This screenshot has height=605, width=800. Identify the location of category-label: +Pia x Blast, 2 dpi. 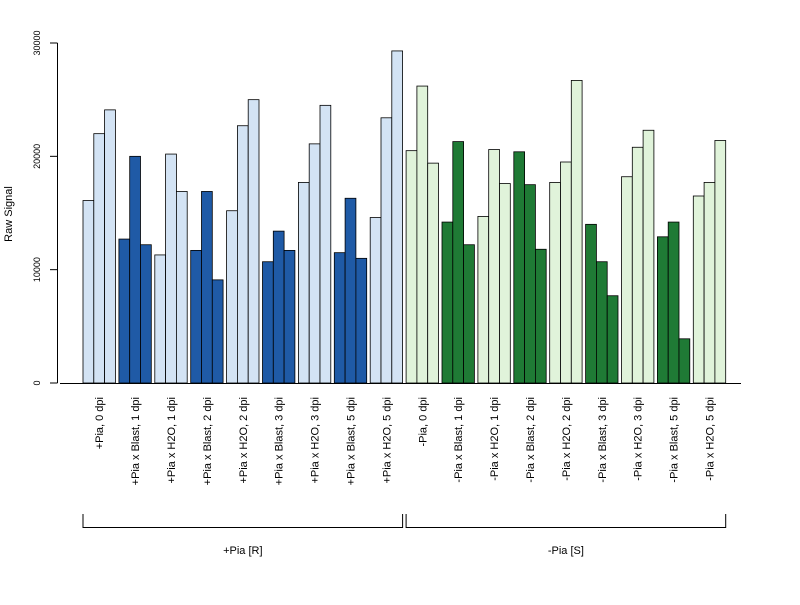
(208, 441).